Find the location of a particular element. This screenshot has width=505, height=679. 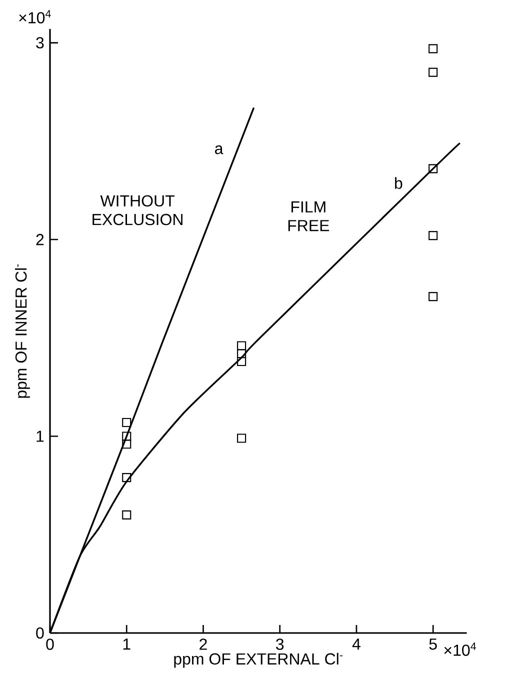

annotation: WITHOUT EXCLUSION is located at coordinates (137, 210).